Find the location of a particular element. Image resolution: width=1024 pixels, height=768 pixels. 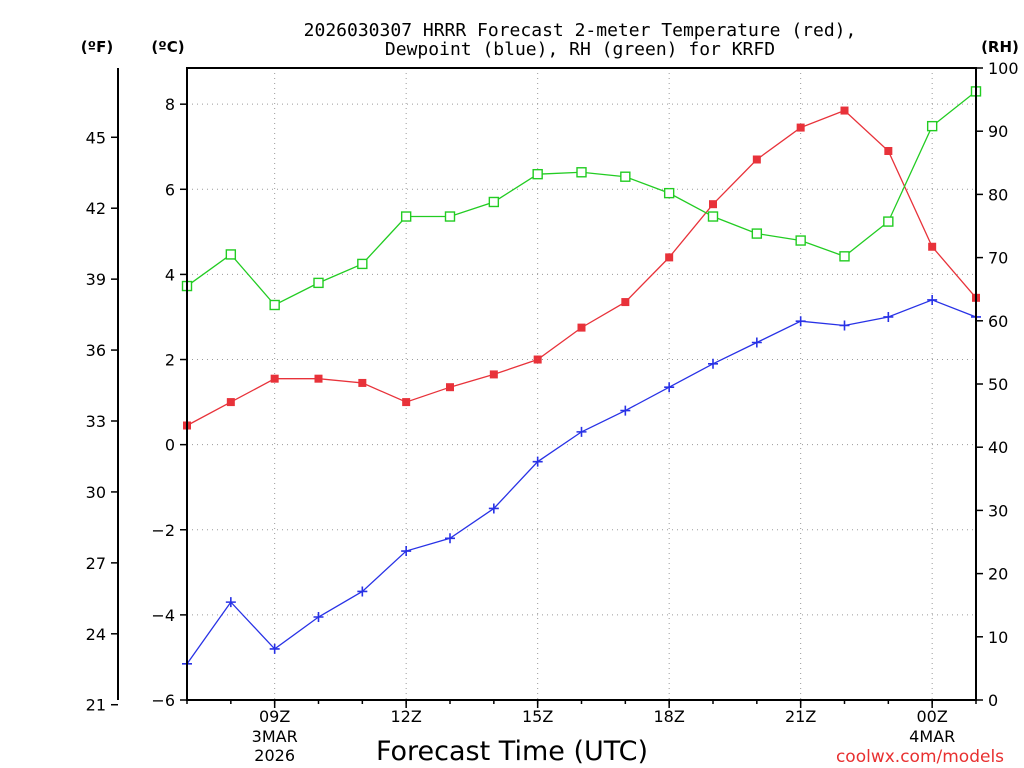

rh-tick-label: 10 is located at coordinates (998, 637).